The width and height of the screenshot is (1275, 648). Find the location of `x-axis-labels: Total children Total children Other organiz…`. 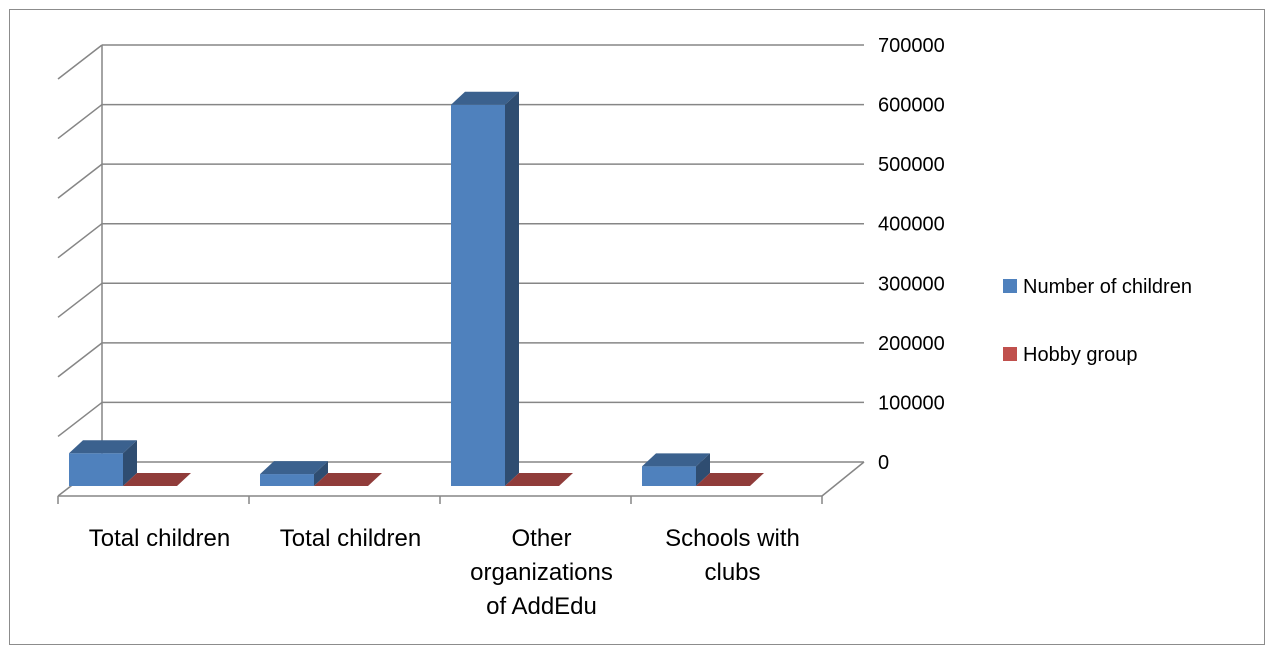

x-axis-labels: Total children Total children Other organiz… is located at coordinates (444, 572).